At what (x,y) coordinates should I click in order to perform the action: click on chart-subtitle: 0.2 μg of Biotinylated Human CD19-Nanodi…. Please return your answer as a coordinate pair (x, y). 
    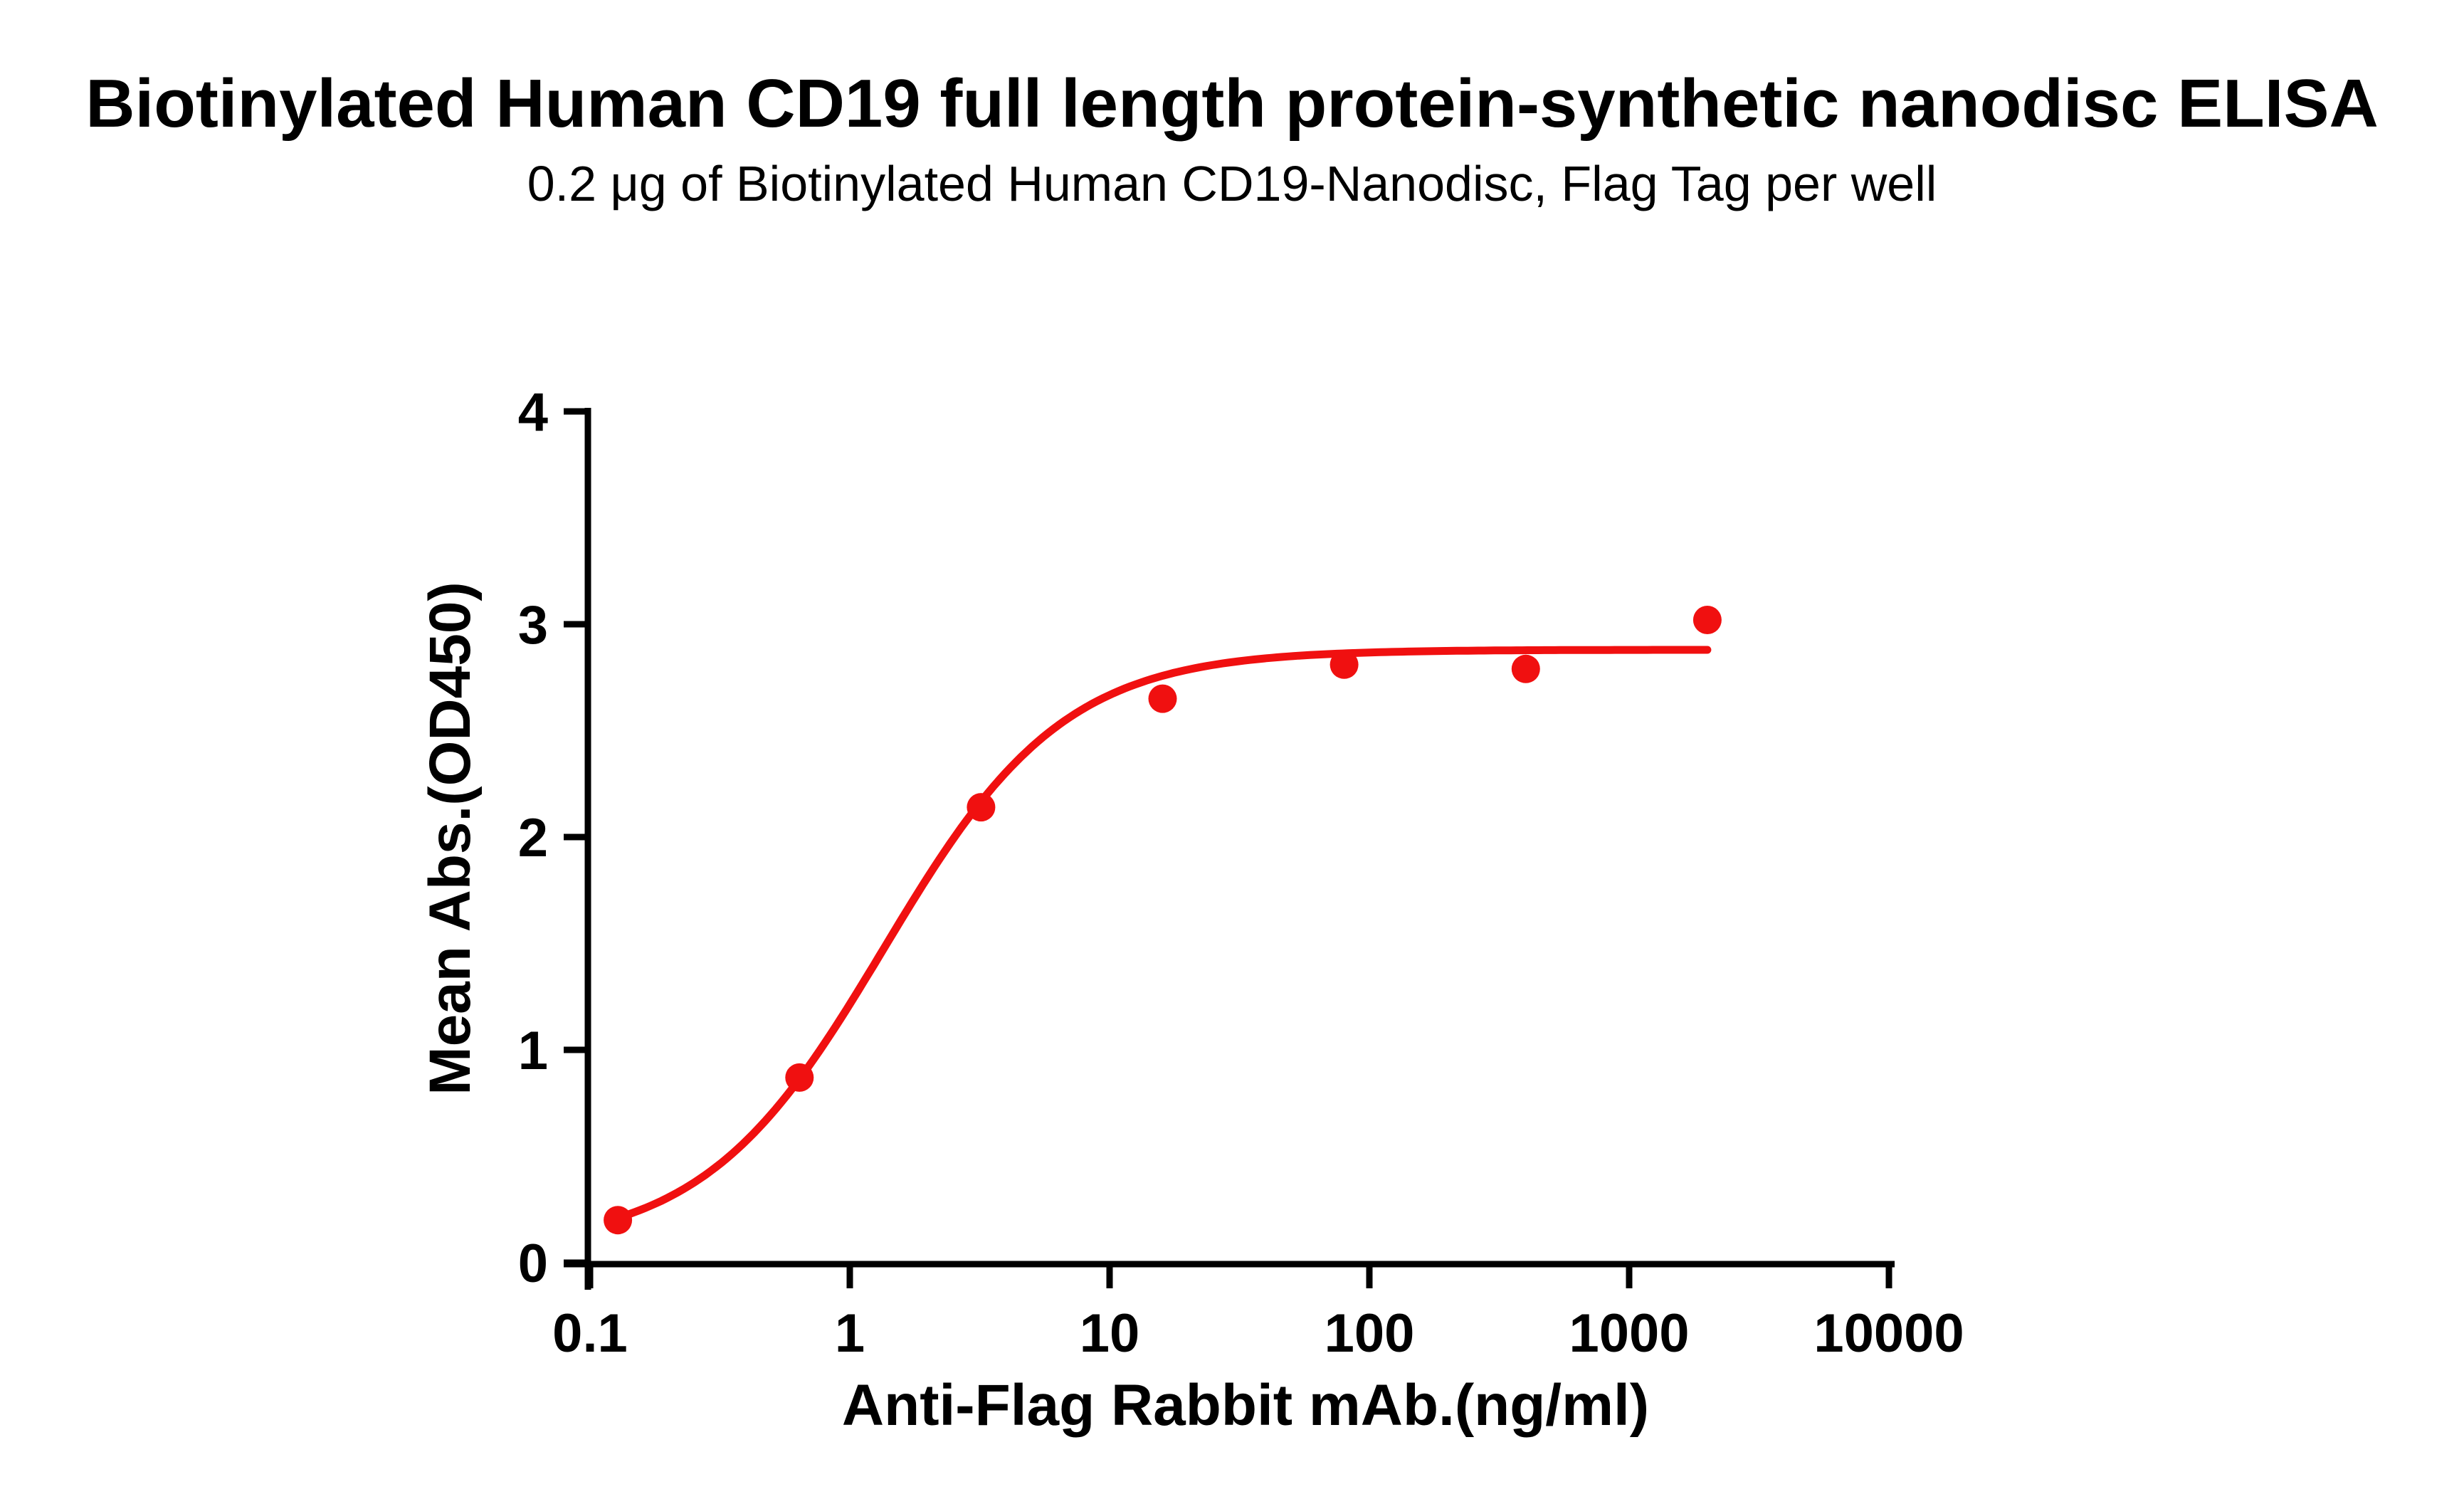
    Looking at the image, I should click on (1232, 183).